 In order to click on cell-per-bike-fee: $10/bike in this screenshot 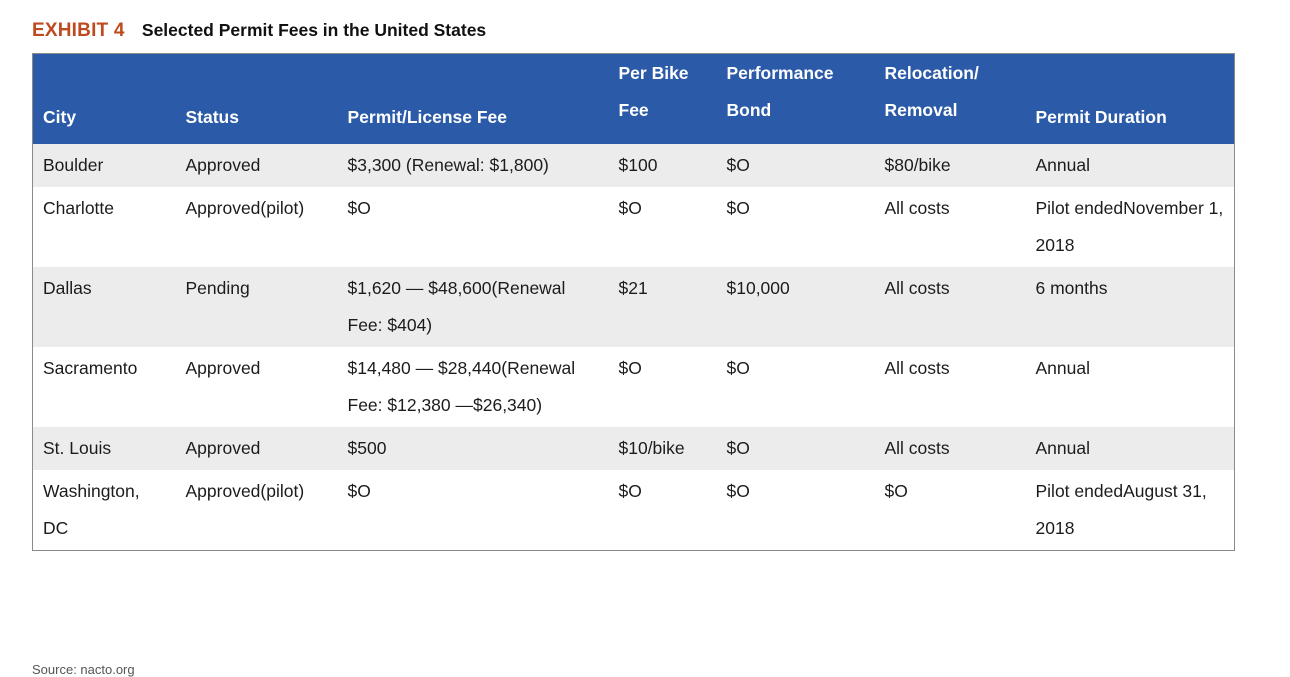, I will do `click(651, 448)`.